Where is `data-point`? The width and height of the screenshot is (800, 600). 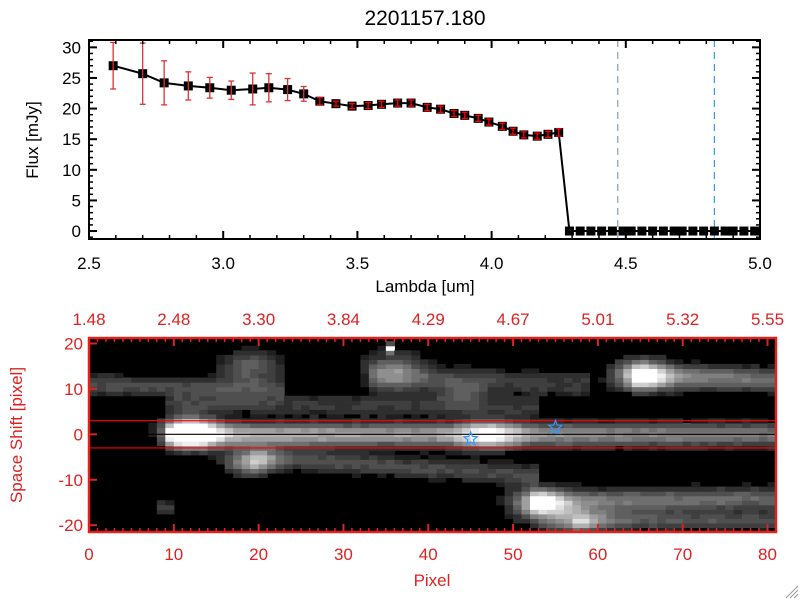
data-point is located at coordinates (725, 231).